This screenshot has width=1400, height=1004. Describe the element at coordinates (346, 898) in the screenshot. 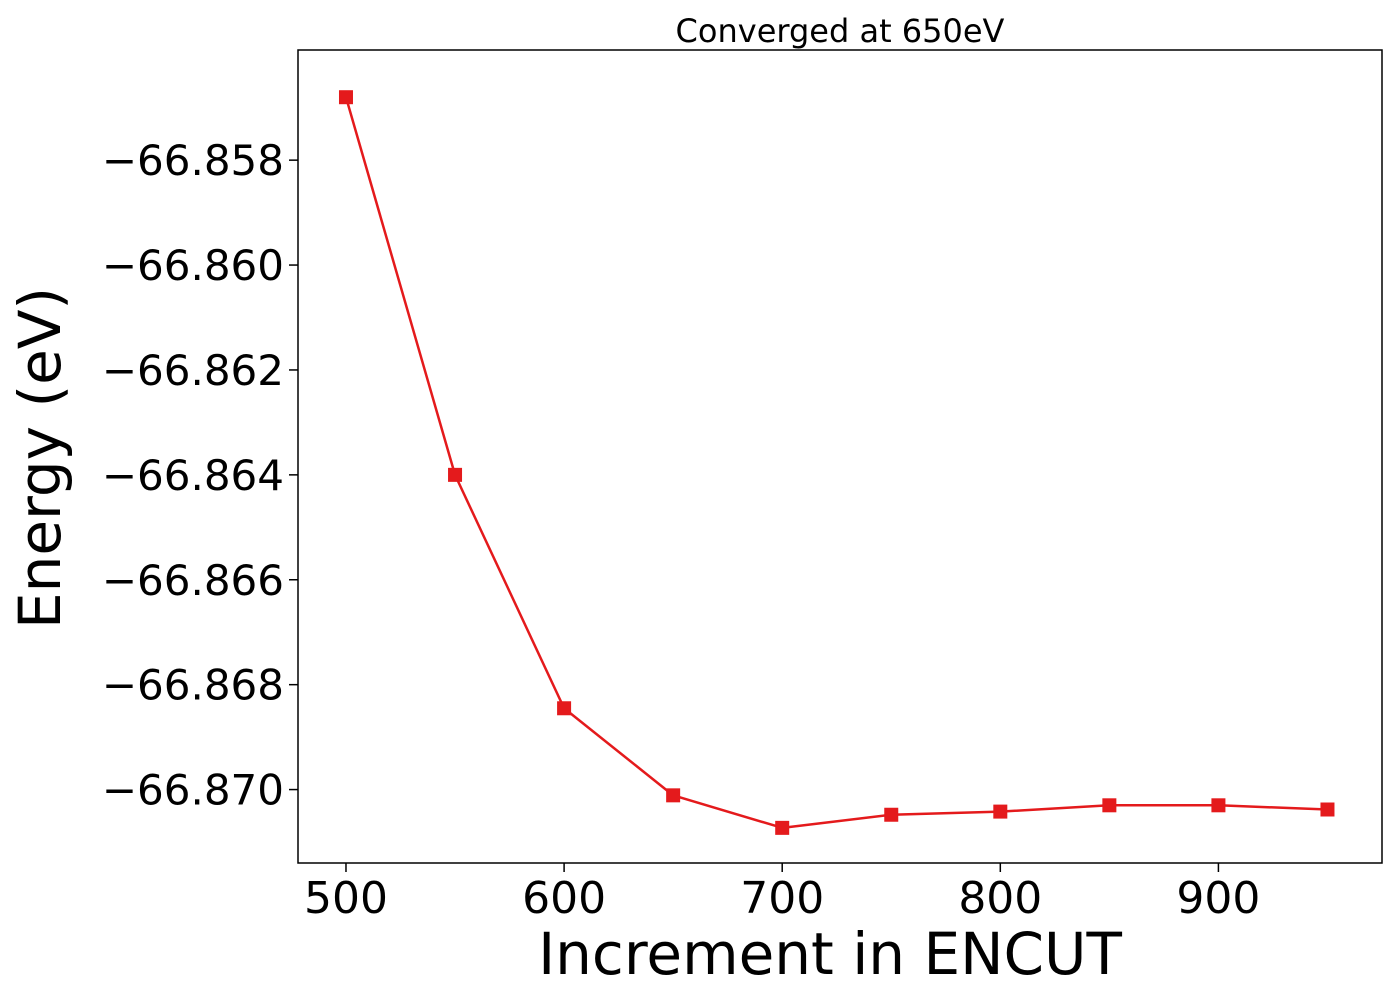

I see `x-tick-label: 500` at that location.